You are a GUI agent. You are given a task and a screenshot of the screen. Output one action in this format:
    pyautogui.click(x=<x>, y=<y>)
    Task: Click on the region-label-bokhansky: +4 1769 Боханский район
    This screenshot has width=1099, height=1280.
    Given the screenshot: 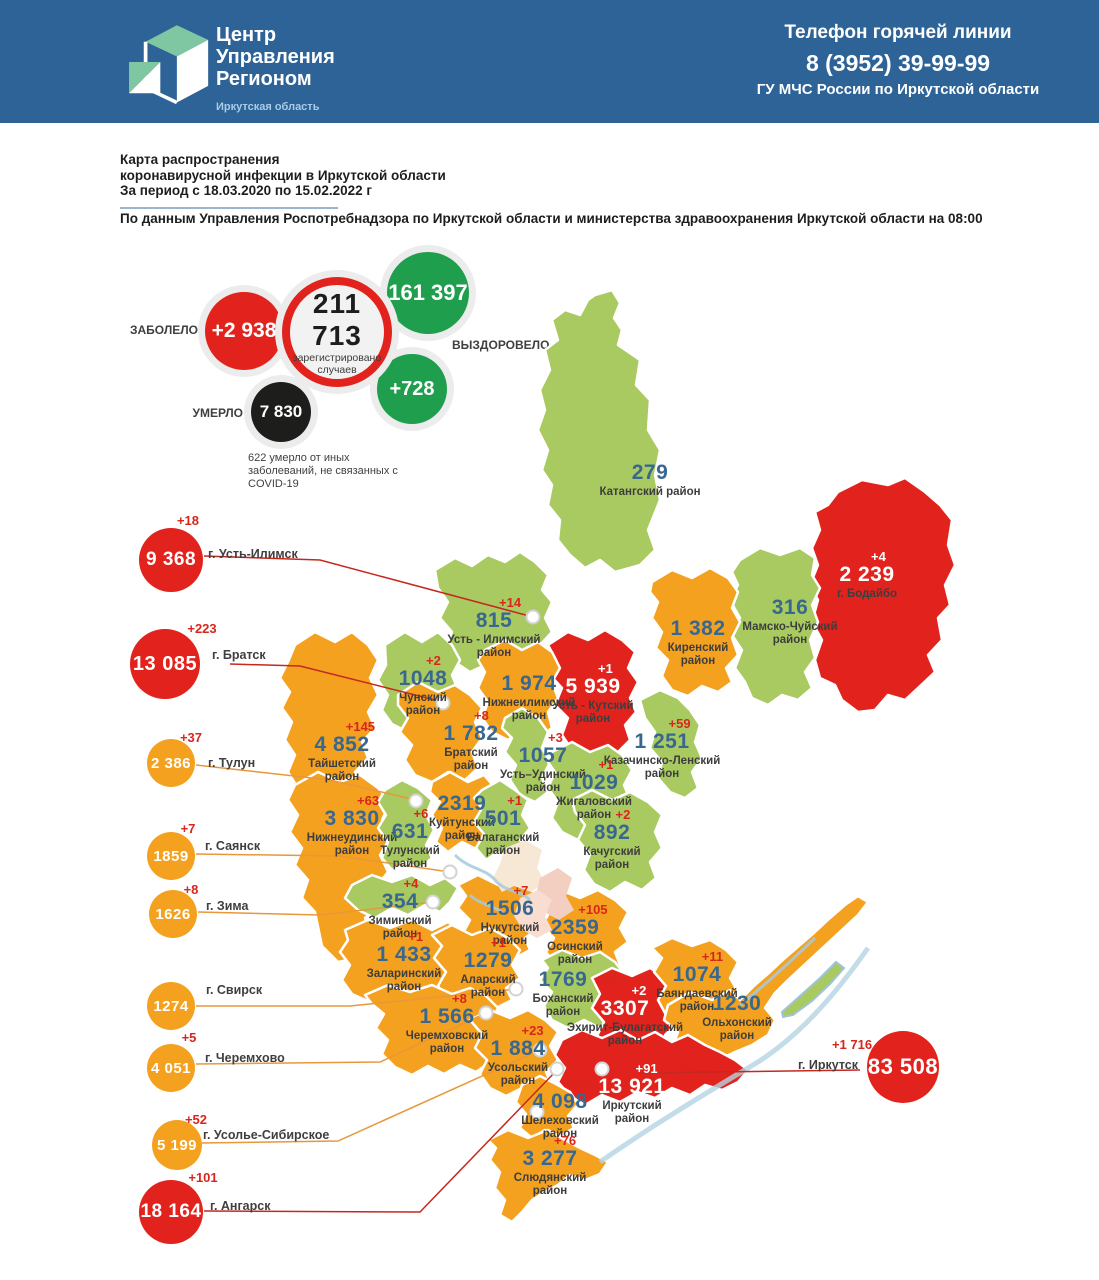 What is the action you would take?
    pyautogui.click(x=574, y=993)
    